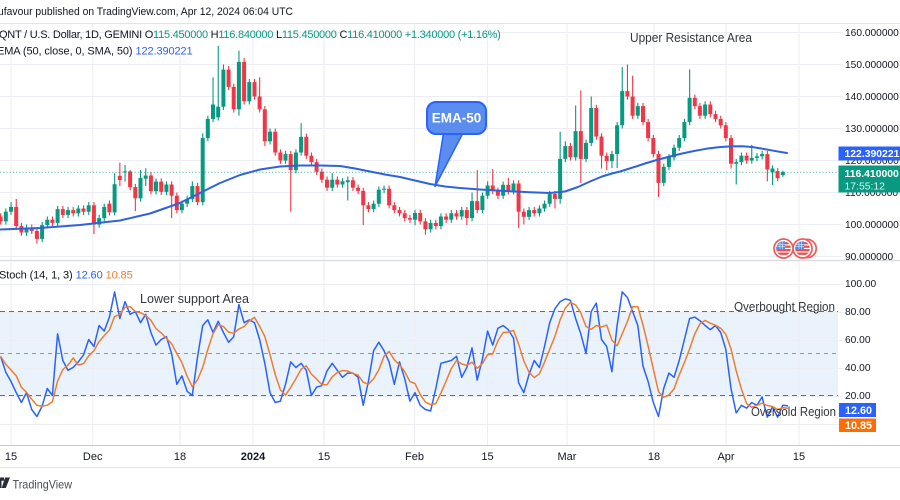 The width and height of the screenshot is (900, 500). Describe the element at coordinates (793, 411) in the screenshot. I see `svg-text: Oversold Region` at that location.